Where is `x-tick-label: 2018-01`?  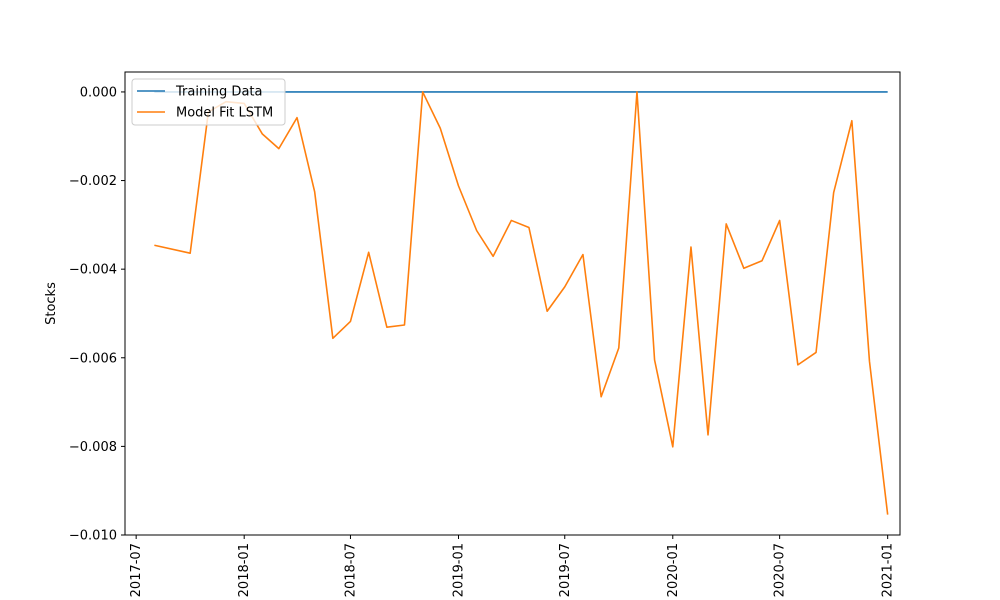 x-tick-label: 2018-01 is located at coordinates (244, 570).